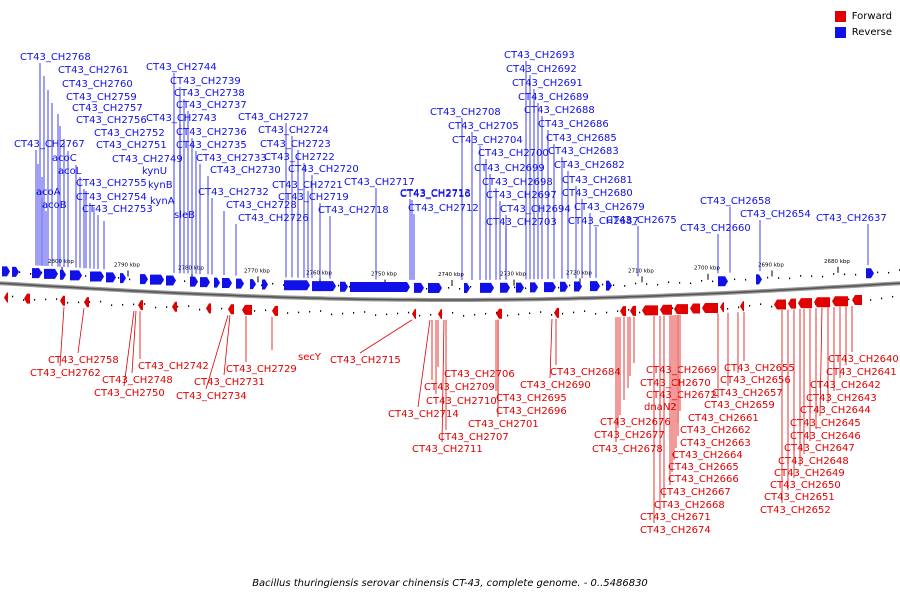 The image size is (900, 600). Describe the element at coordinates (450, 291) in the screenshot. I see `genome-axis` at that location.